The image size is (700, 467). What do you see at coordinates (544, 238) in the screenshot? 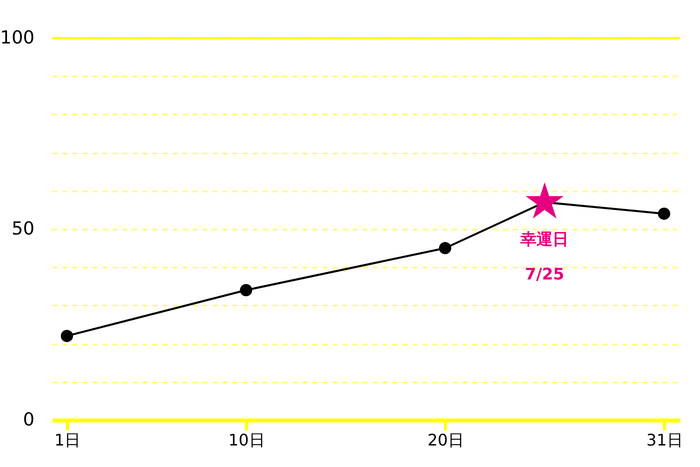
I see `annotation: 幸運日` at bounding box center [544, 238].